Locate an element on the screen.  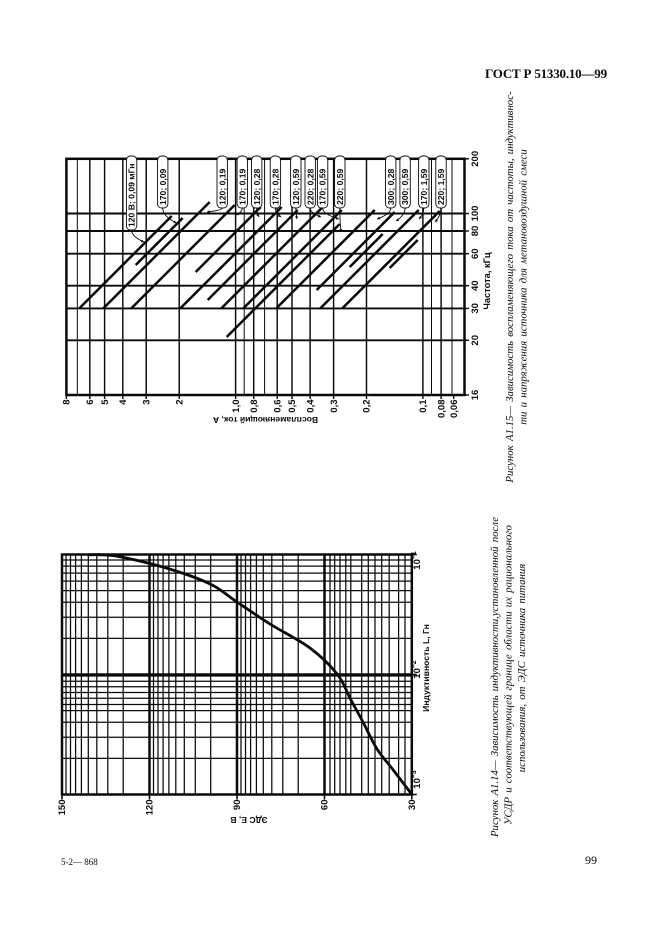
svg-text: 0,4 is located at coordinates (310, 406).